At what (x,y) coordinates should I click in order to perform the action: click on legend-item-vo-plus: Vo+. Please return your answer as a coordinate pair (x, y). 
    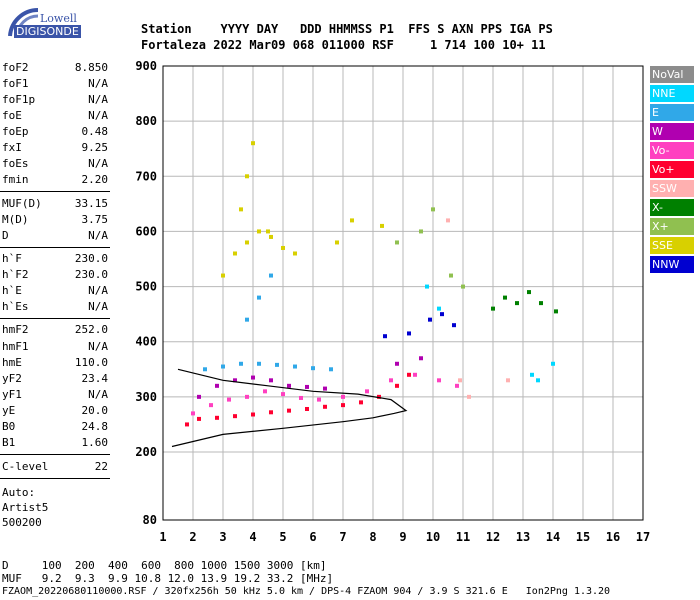
    Looking at the image, I should click on (672, 169).